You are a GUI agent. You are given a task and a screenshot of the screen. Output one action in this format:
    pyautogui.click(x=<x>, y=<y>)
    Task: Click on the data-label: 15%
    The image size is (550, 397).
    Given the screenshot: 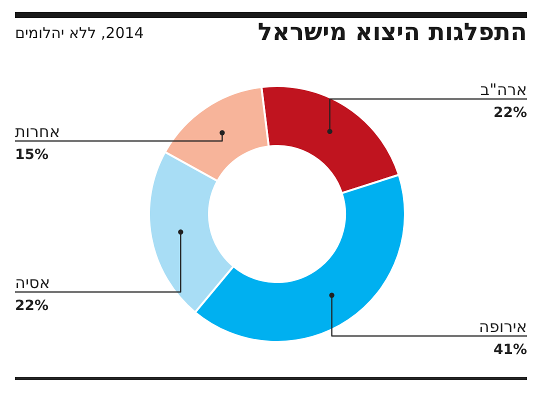 What is the action you would take?
    pyautogui.click(x=32, y=155)
    